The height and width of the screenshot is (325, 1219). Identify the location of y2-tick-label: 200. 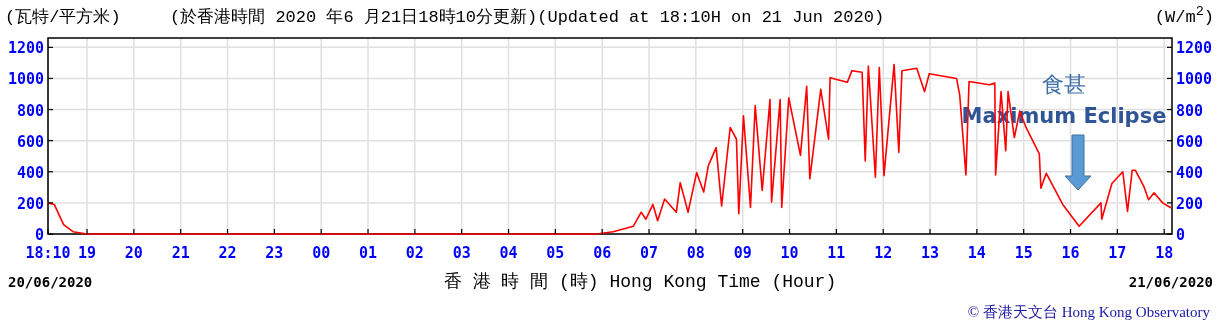
(1190, 203).